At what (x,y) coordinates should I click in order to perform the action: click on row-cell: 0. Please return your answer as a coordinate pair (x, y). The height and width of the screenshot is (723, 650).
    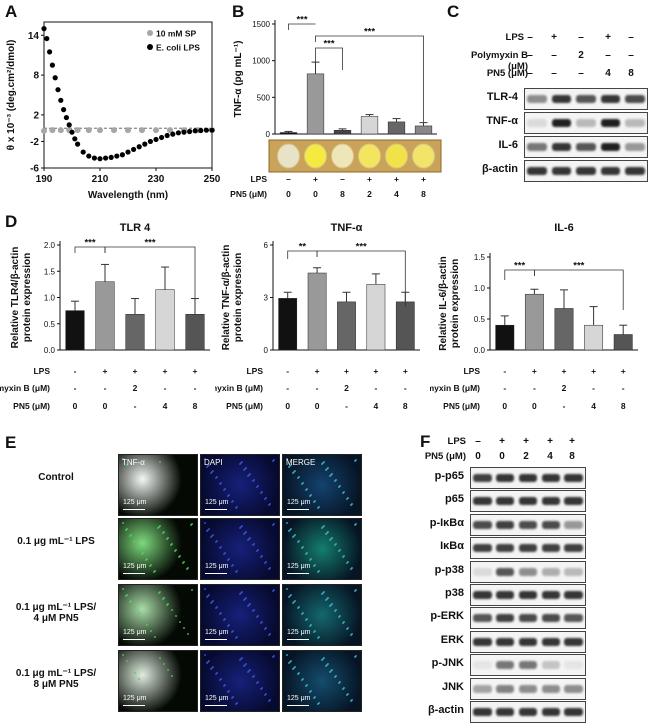
    Looking at the image, I should click on (288, 194).